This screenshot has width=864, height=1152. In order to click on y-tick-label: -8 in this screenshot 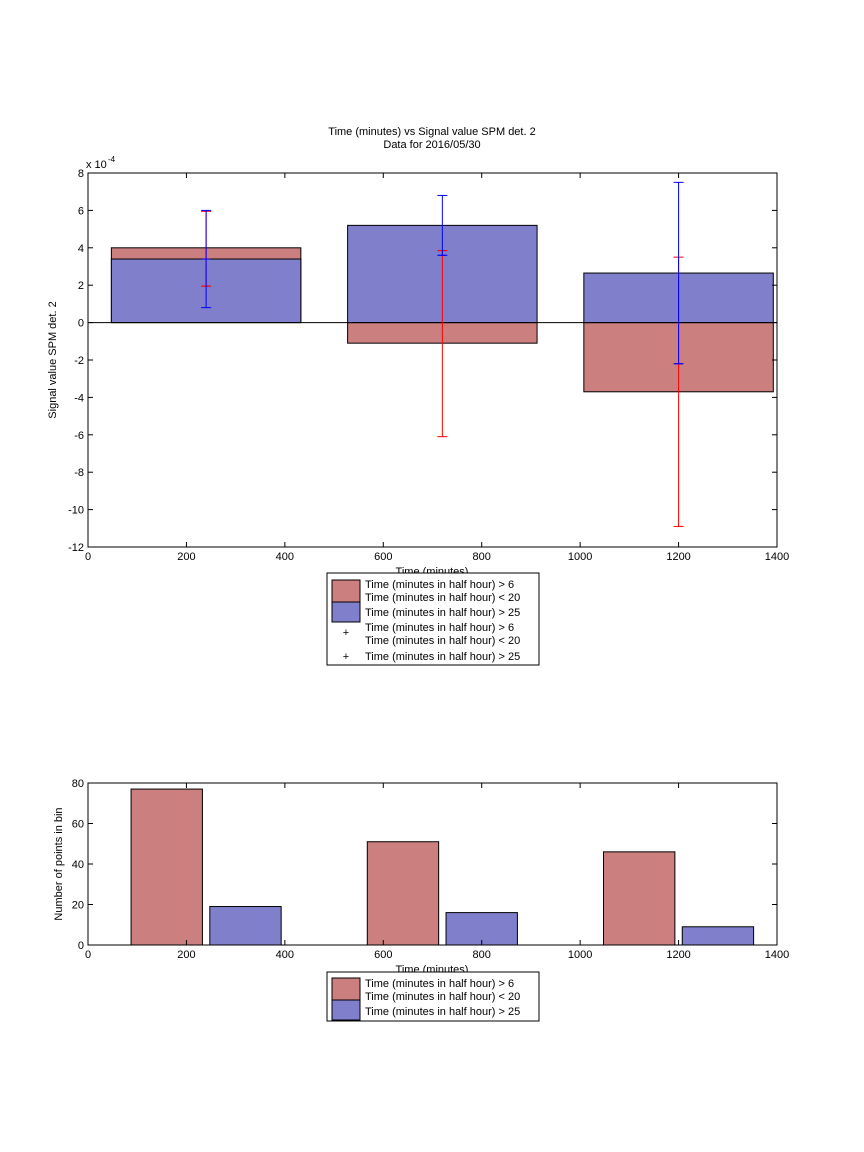, I will do `click(79, 473)`.